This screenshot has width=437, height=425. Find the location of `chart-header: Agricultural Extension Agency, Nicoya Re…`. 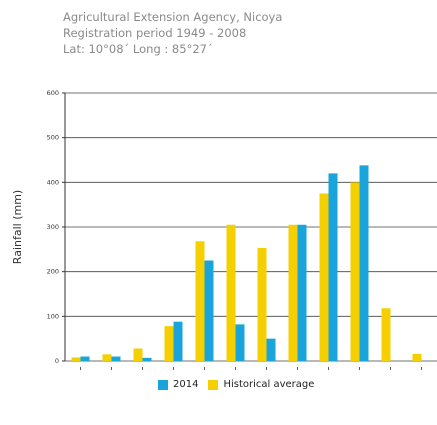

chart-header: Agricultural Extension Agency, Nicoya Re… is located at coordinates (172, 33).